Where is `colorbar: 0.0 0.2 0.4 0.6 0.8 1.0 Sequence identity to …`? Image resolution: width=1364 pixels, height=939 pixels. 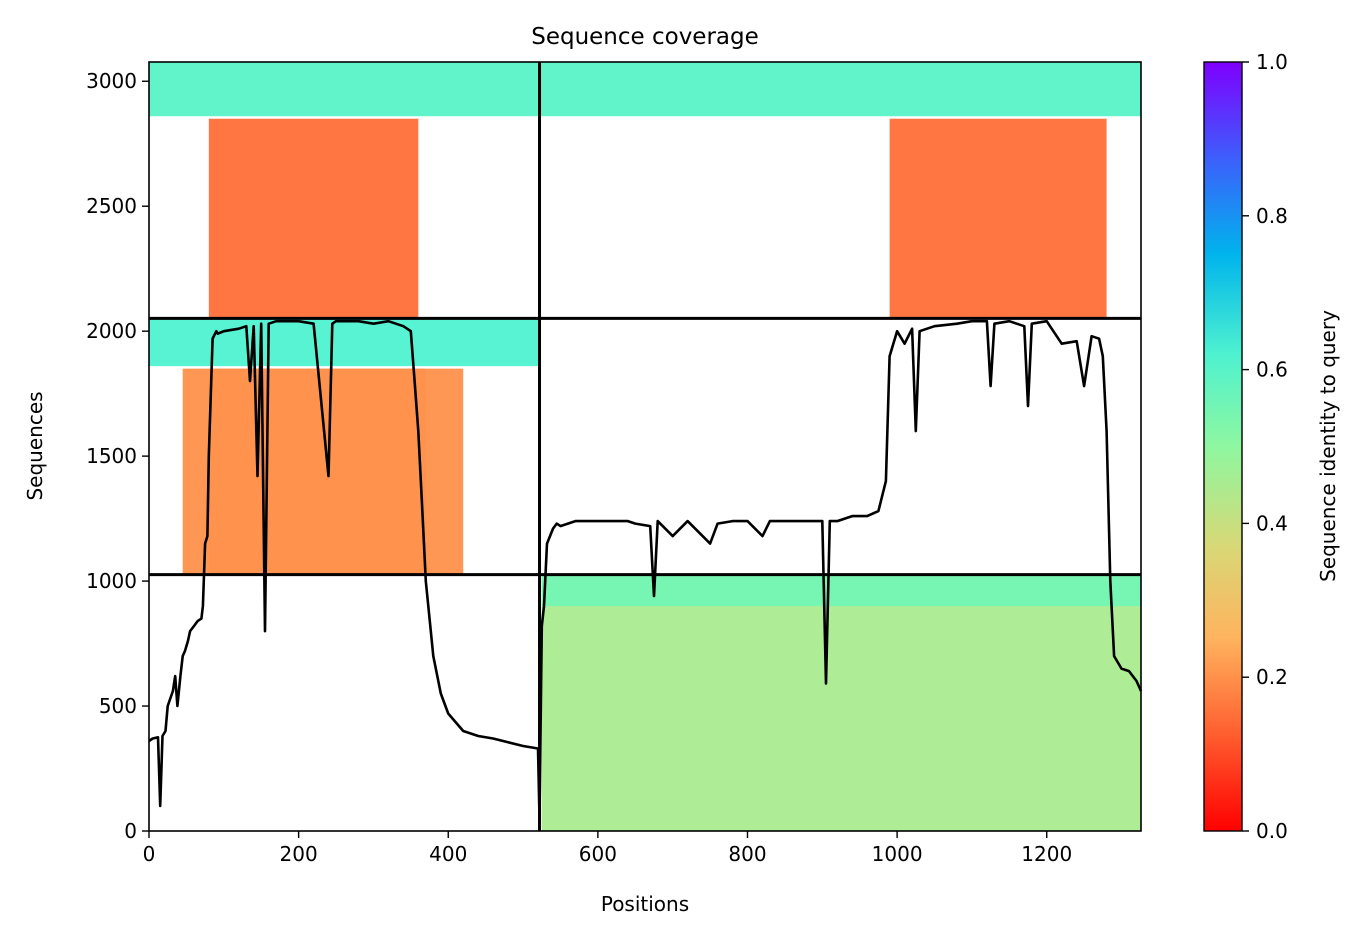
colorbar: 0.0 0.2 0.4 0.6 0.8 1.0 Sequence identity to … is located at coordinates (1271, 446).